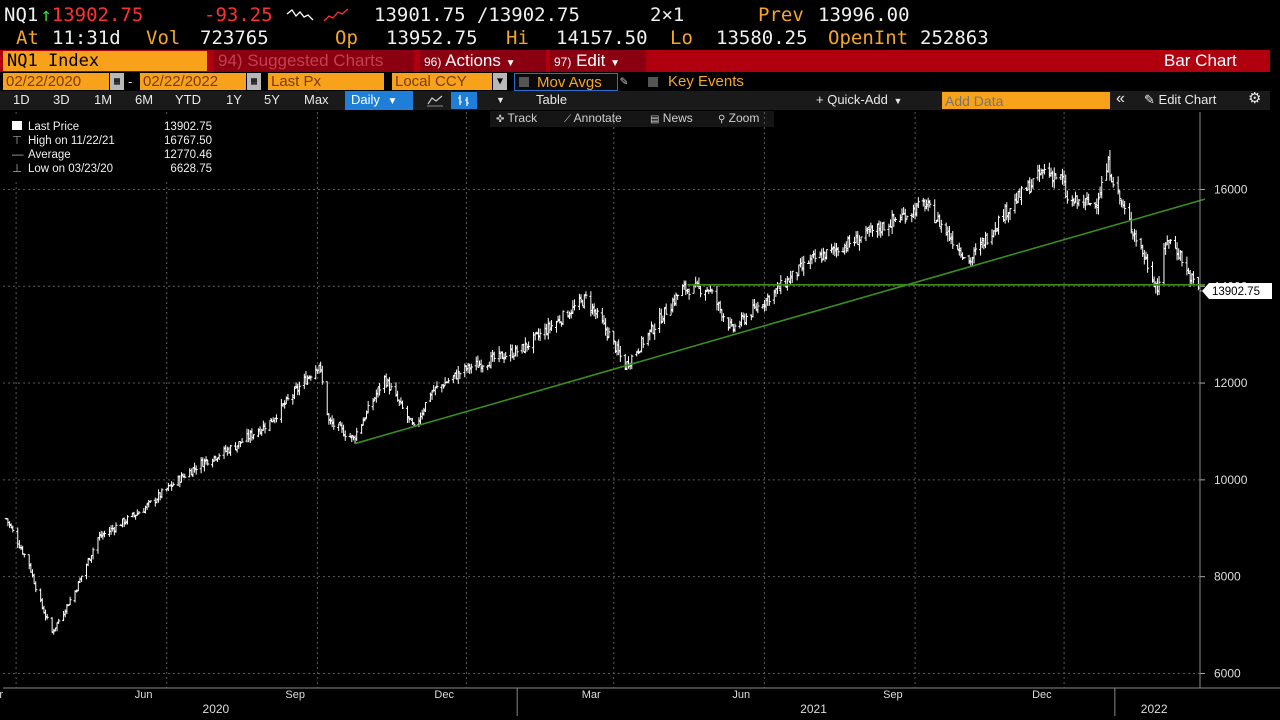  What do you see at coordinates (188, 99) in the screenshot?
I see `period-ytd: YTD` at bounding box center [188, 99].